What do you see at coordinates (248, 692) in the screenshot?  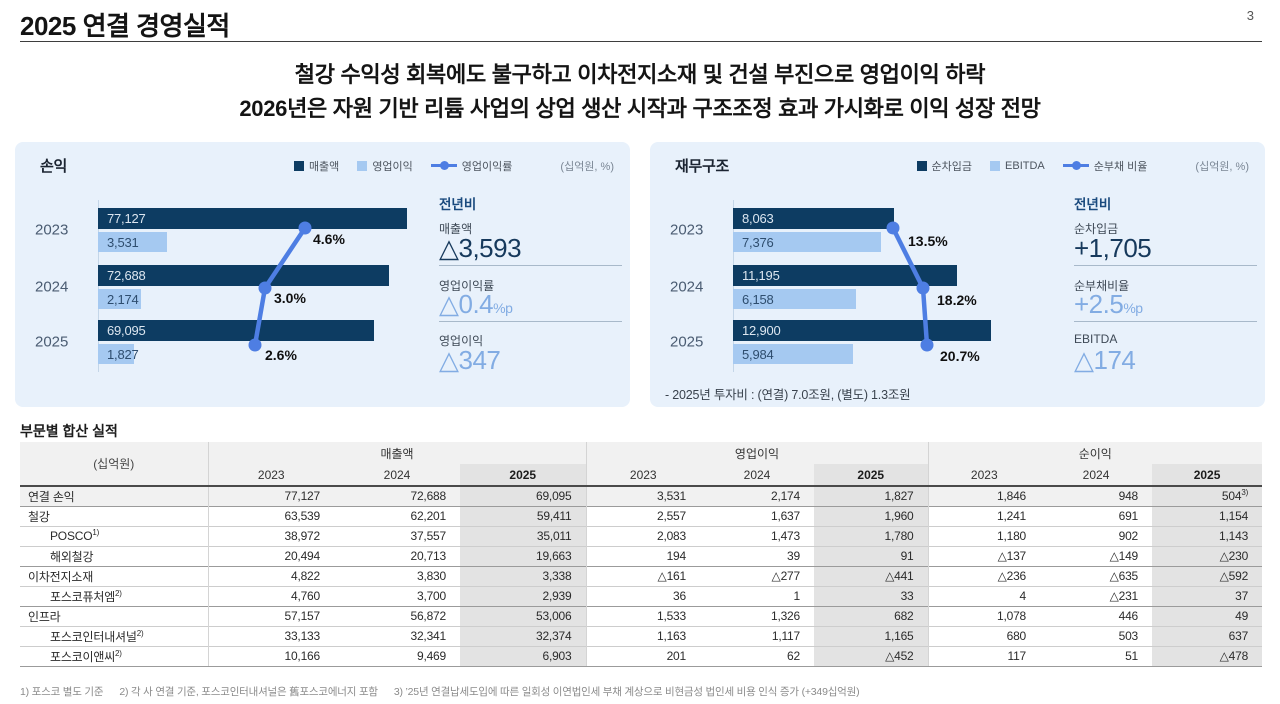 I see `footnote-2: 2) 각 사 연결 기준, 포스코인터내셔널은 舊포스코에너지 포함` at bounding box center [248, 692].